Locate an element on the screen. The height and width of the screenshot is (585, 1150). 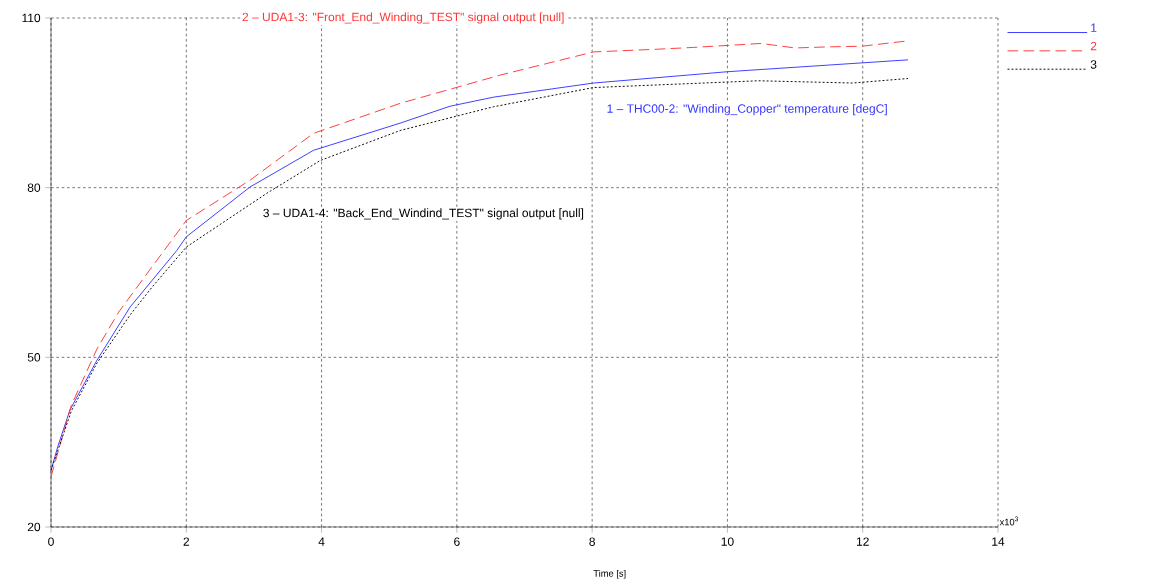
x-tick-label: 4 is located at coordinates (321, 541).